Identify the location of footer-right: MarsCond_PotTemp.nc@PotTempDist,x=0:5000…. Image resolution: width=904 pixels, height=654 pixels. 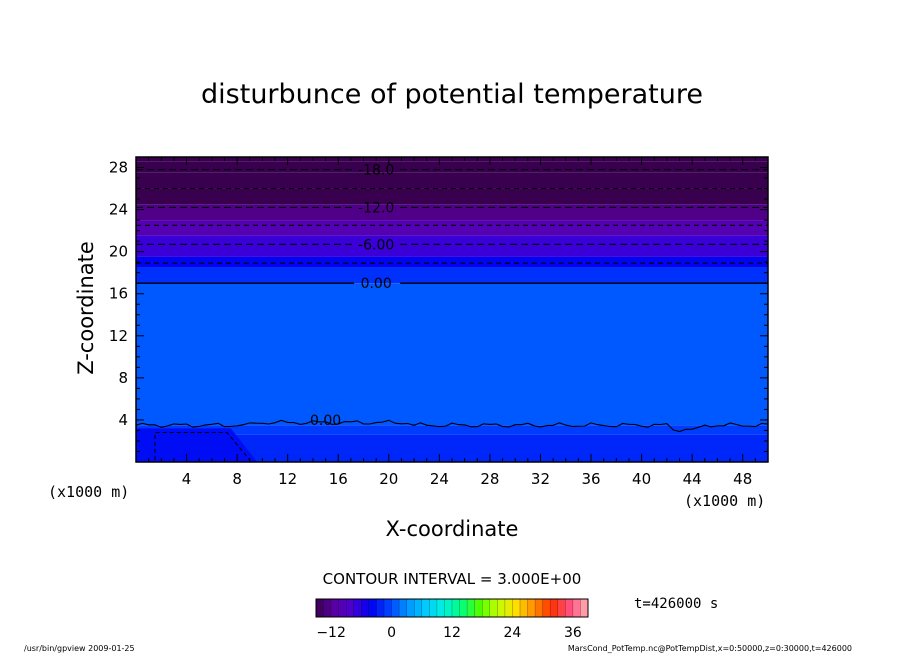
(710, 648).